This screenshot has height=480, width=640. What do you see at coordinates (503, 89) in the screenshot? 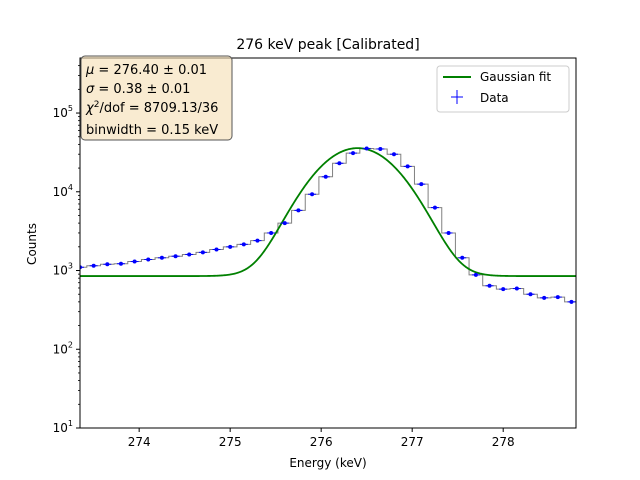
I see `legend: Gaussian fit Data` at bounding box center [503, 89].